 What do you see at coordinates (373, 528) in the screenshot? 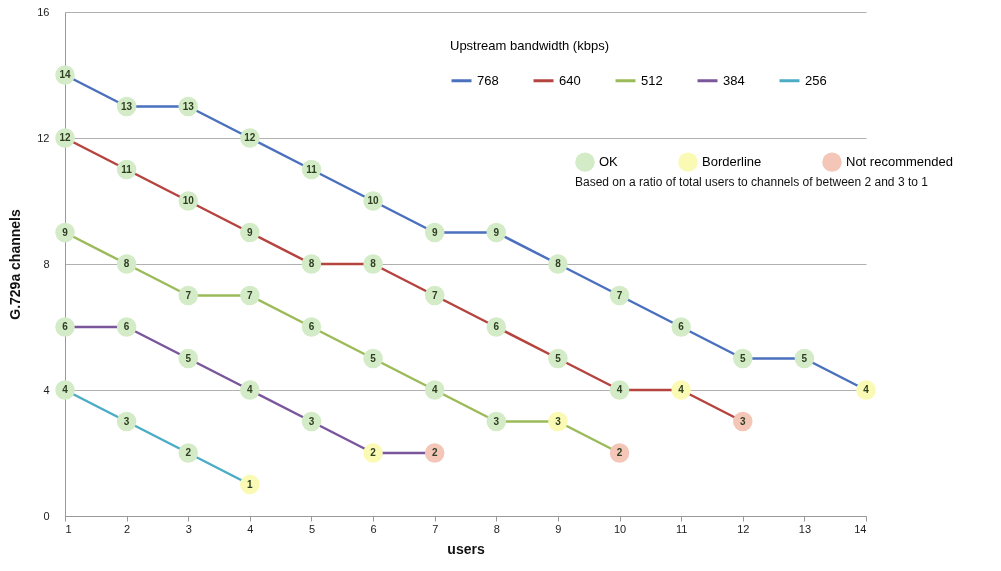
I see `x-tick-label: 6` at bounding box center [373, 528].